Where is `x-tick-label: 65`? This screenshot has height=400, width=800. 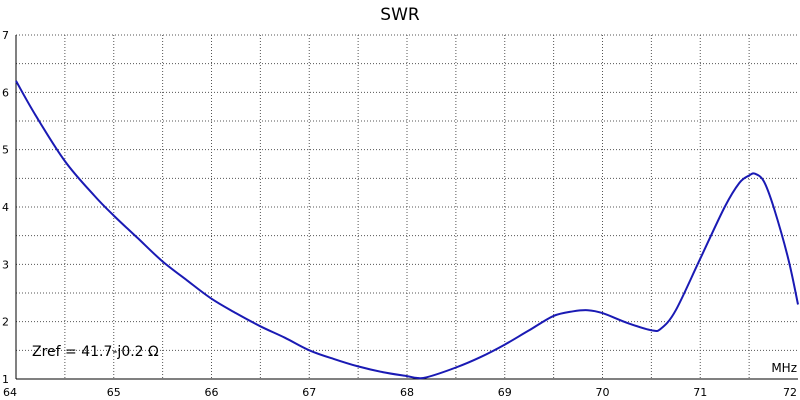
x-tick-label: 65 is located at coordinates (114, 392).